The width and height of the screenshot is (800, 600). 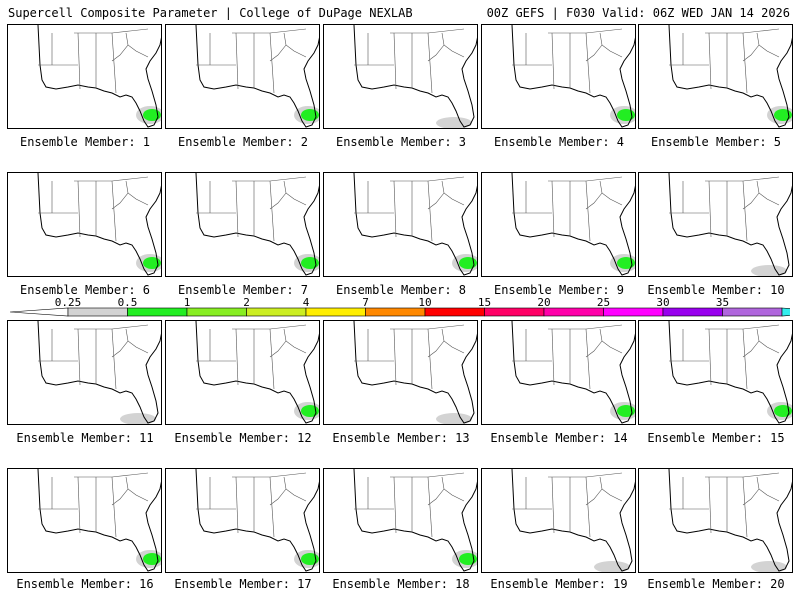 I want to click on colorbar-tick-label: 7, so click(x=365, y=302).